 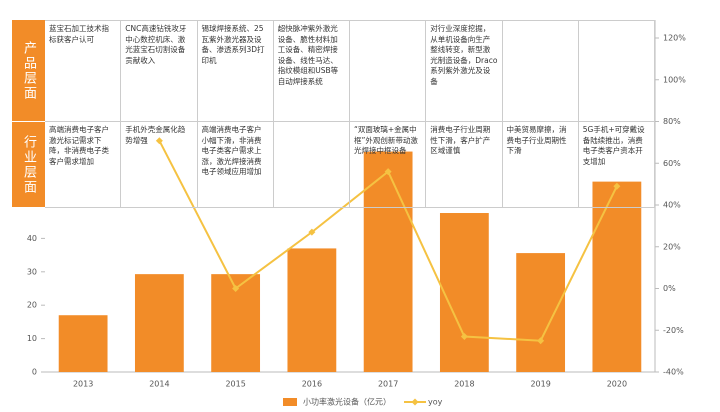 I want to click on x-tick-label: 2020, so click(x=617, y=384).